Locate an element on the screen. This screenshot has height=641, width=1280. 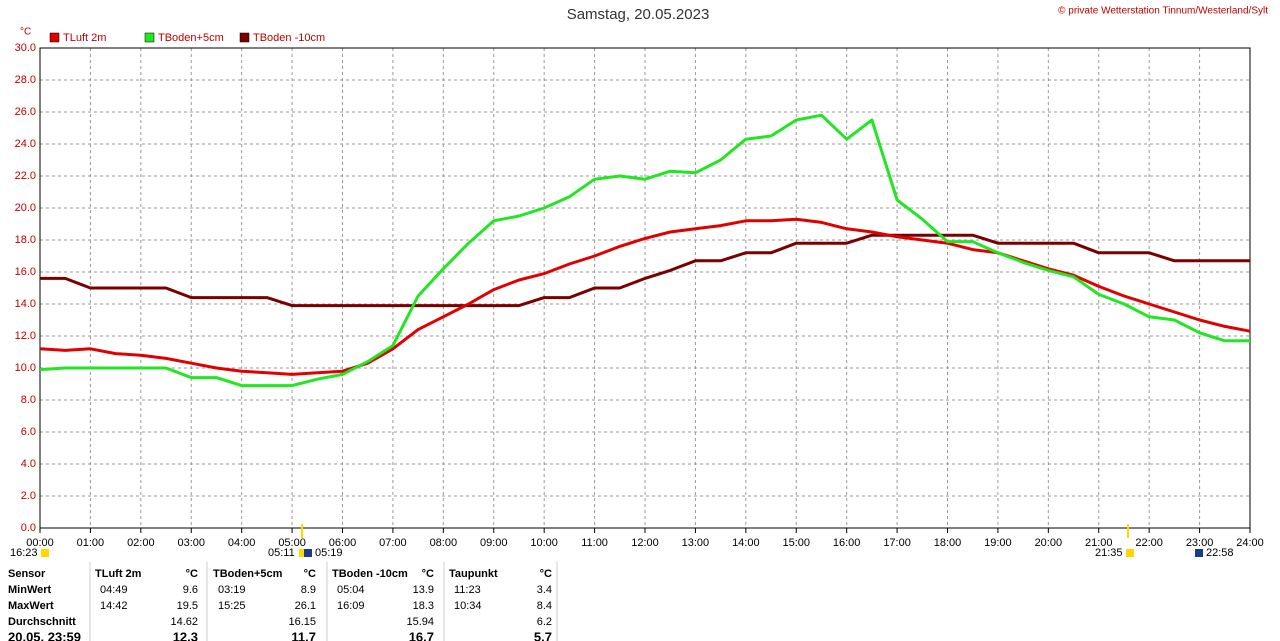
table-cell: 14.62 is located at coordinates (184, 622).